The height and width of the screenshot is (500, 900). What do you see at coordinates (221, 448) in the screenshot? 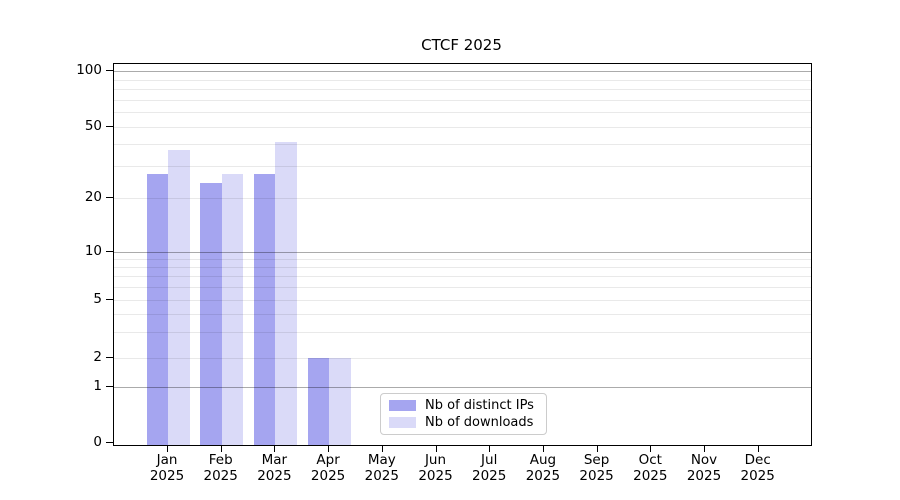
I see `x-tick-feb` at bounding box center [221, 448].